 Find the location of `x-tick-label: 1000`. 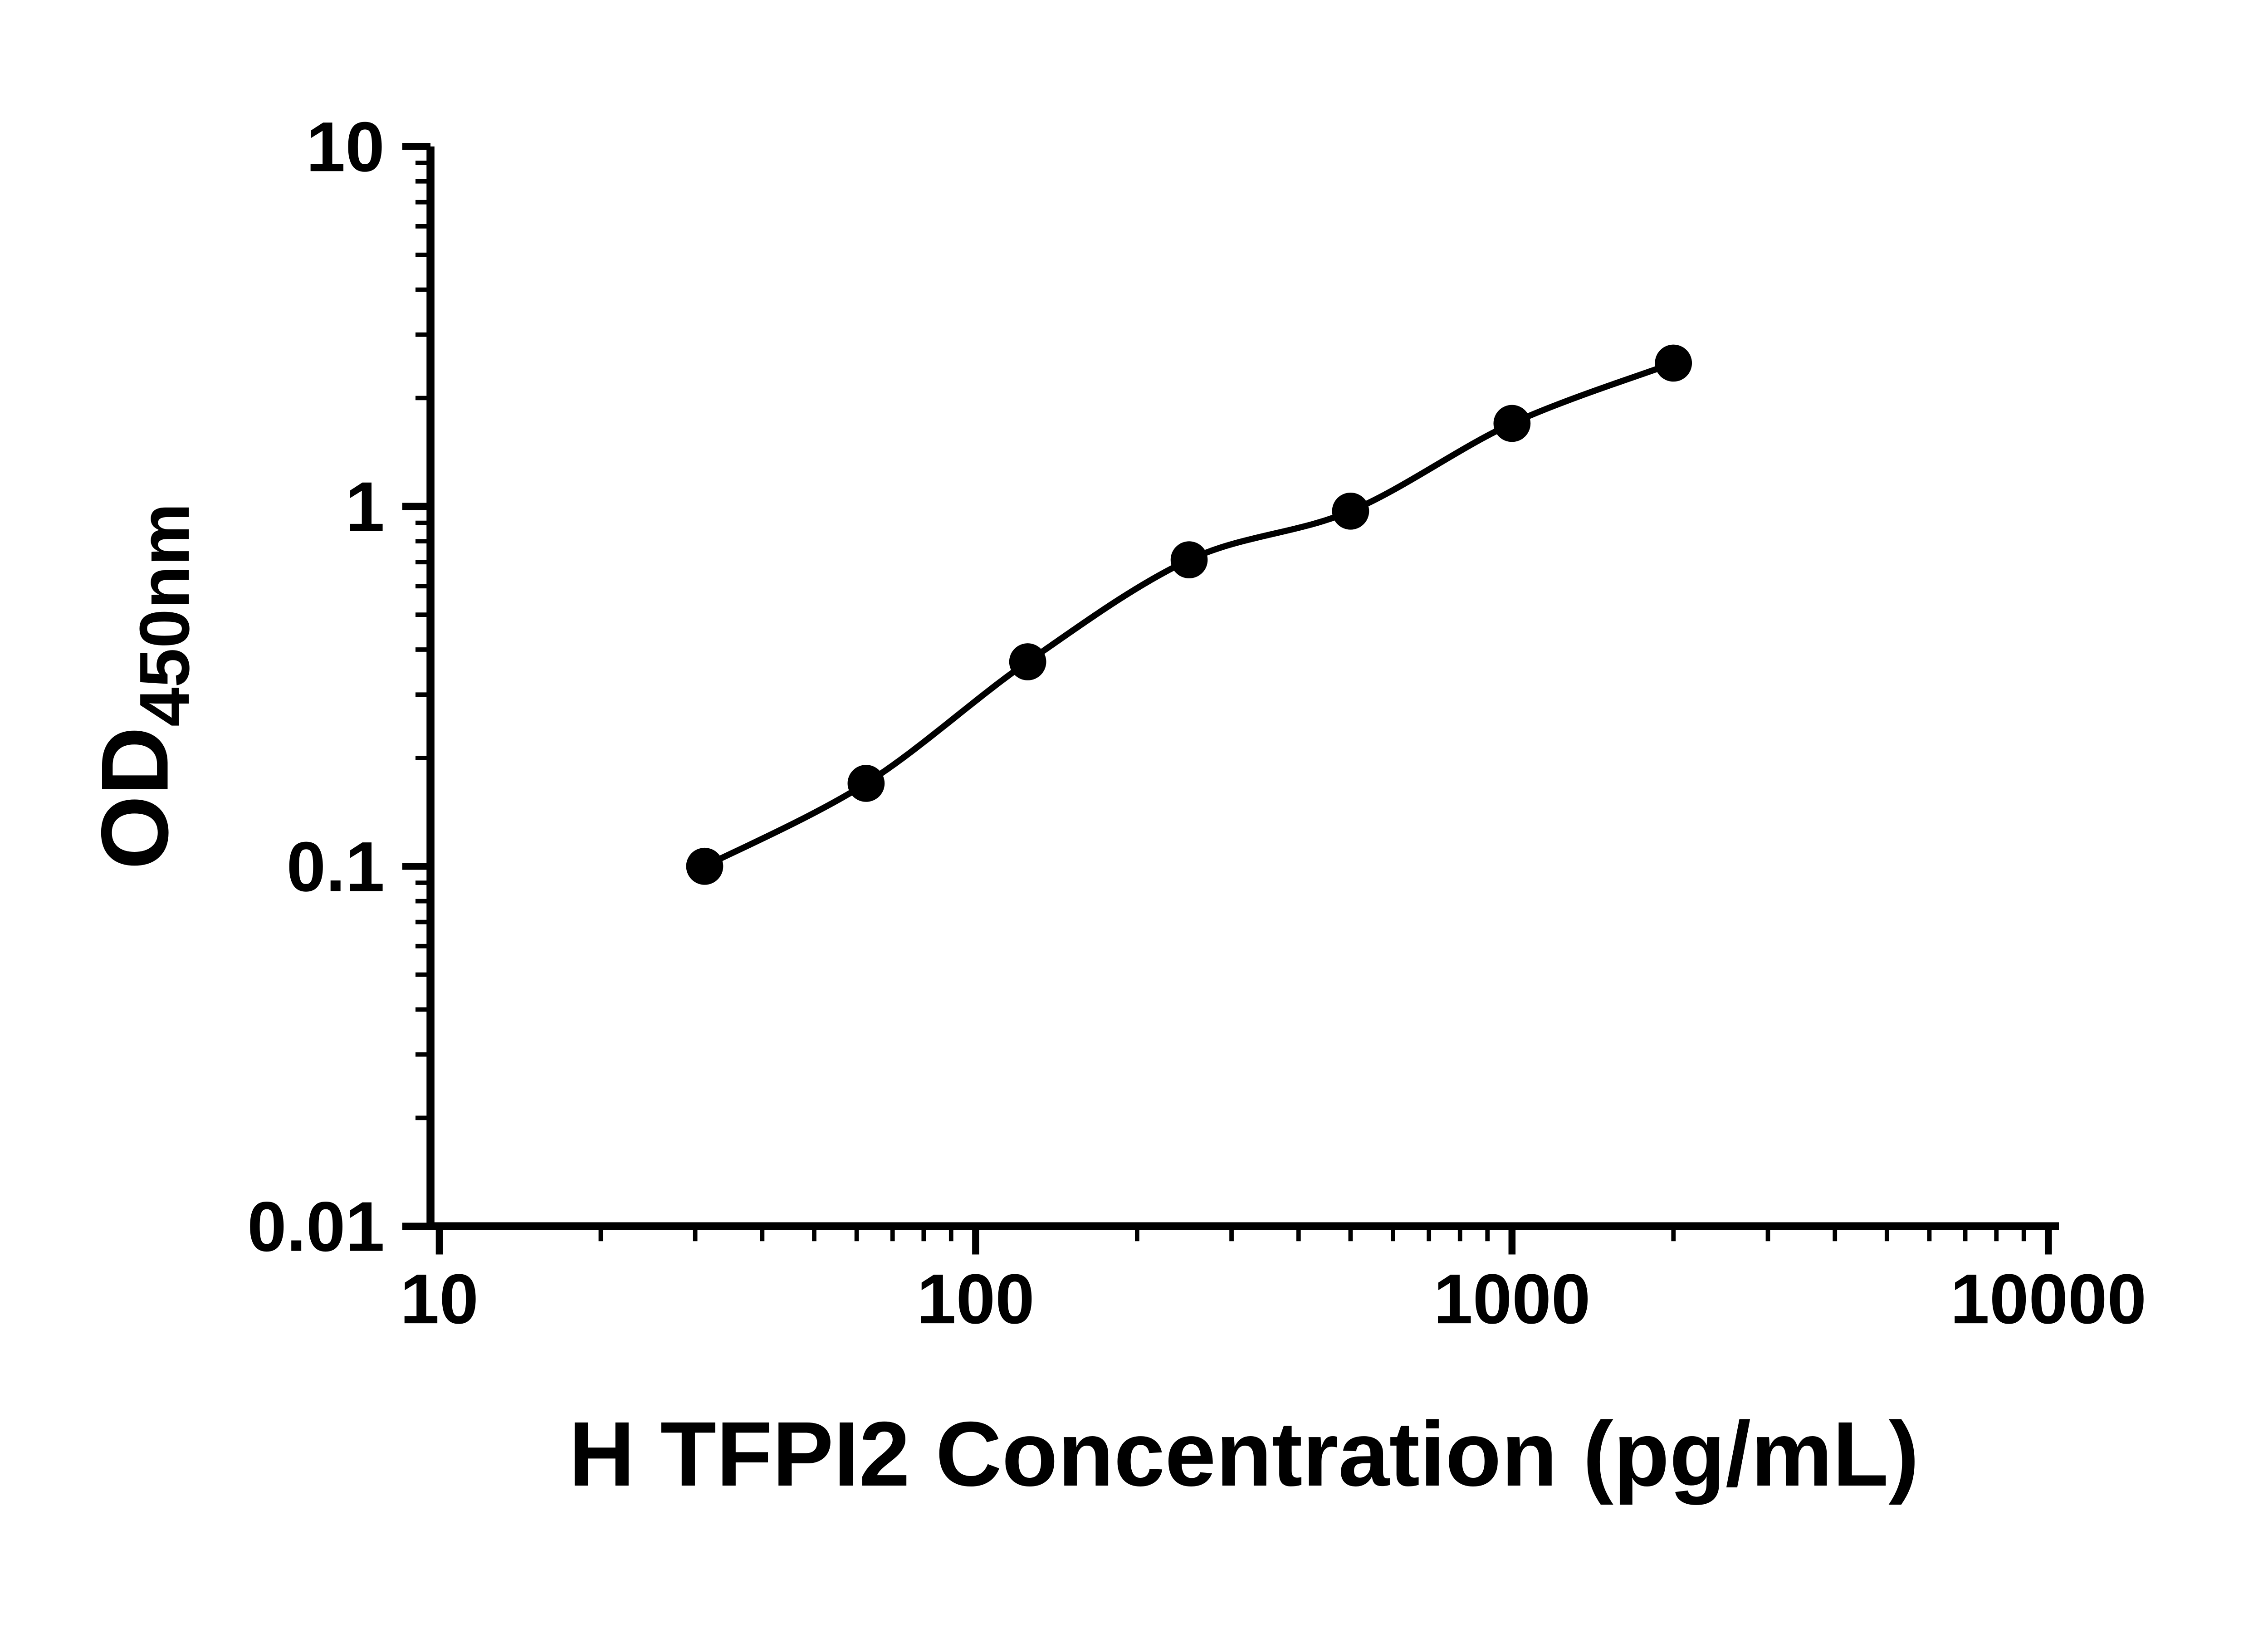

x-tick-label: 1000 is located at coordinates (1512, 1298).